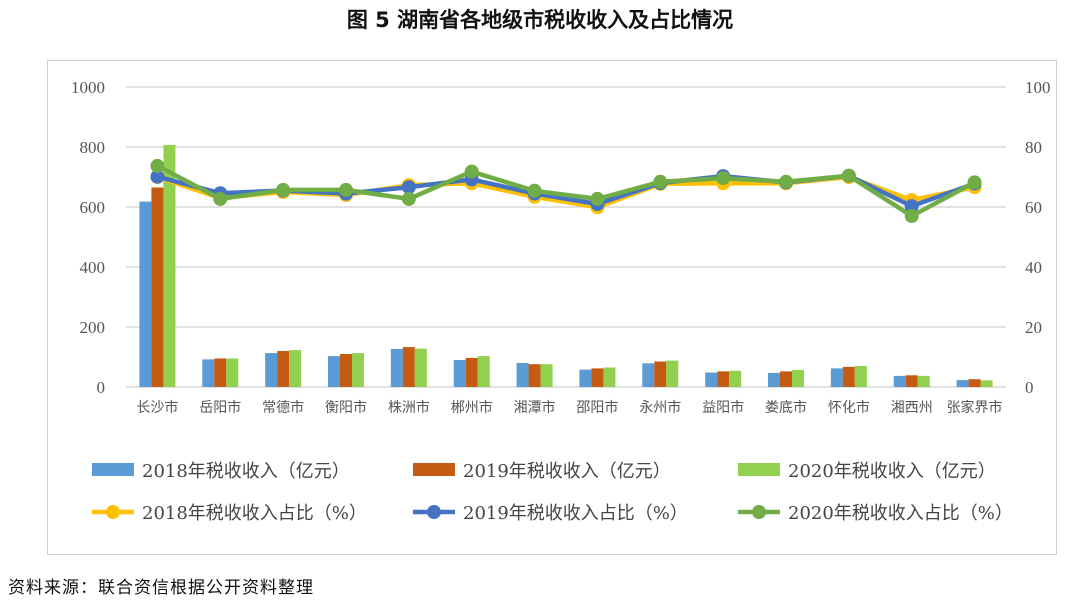 Image resolution: width=1080 pixels, height=605 pixels. What do you see at coordinates (900, 513) in the screenshot?
I see `legend-label: 2020年税收收入占比（%）` at bounding box center [900, 513].